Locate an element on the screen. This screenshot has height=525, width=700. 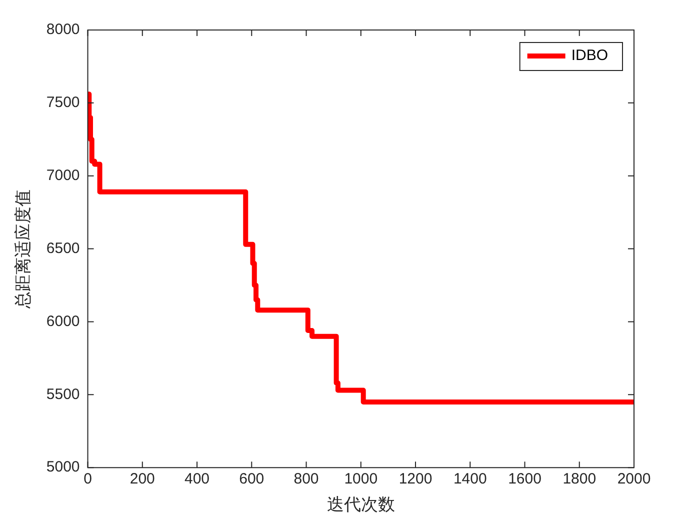
x-tick-label: 1400 is located at coordinates (470, 479).